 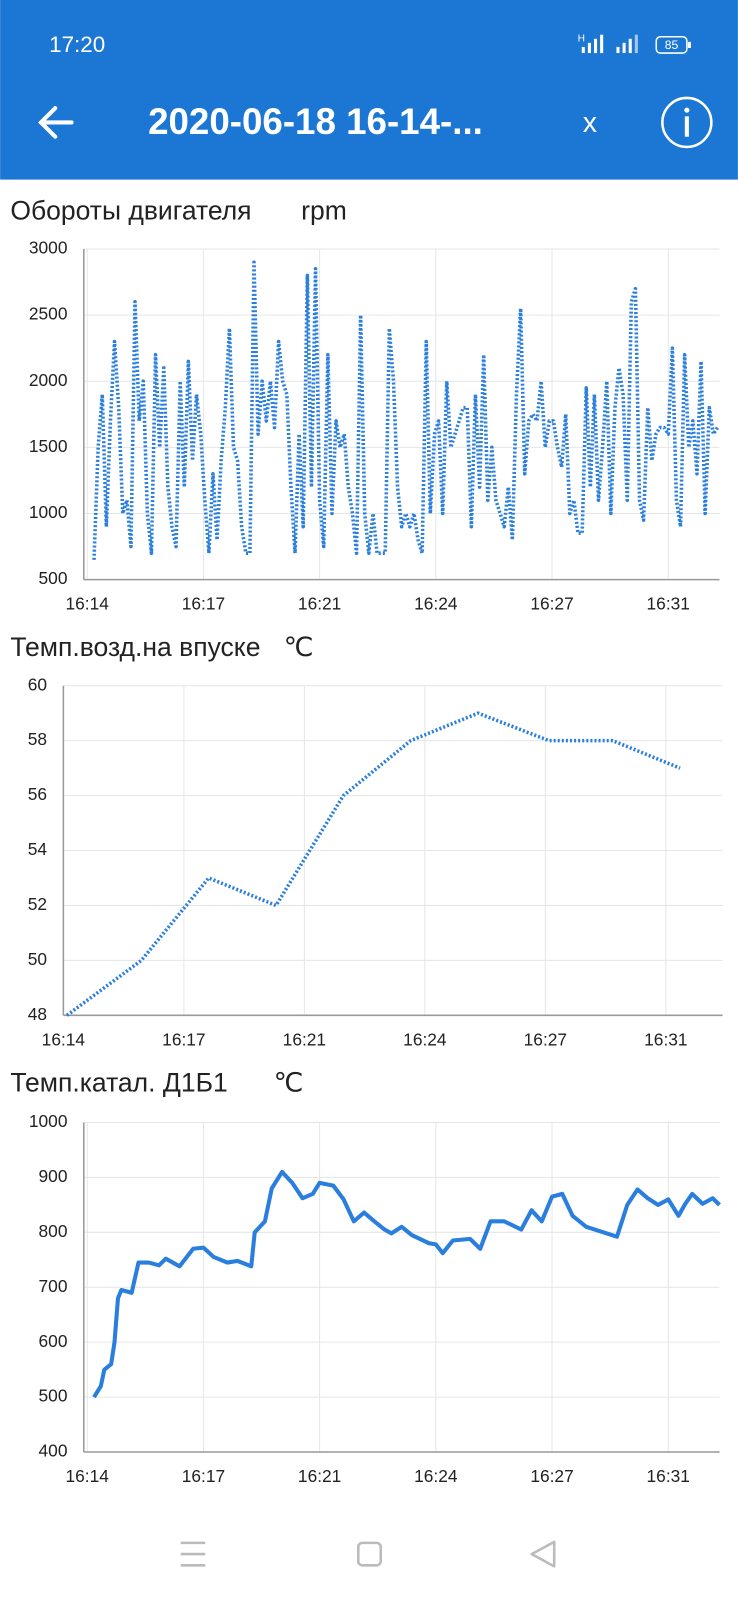 What do you see at coordinates (37, 684) in the screenshot?
I see `y-tick-label: 60` at bounding box center [37, 684].